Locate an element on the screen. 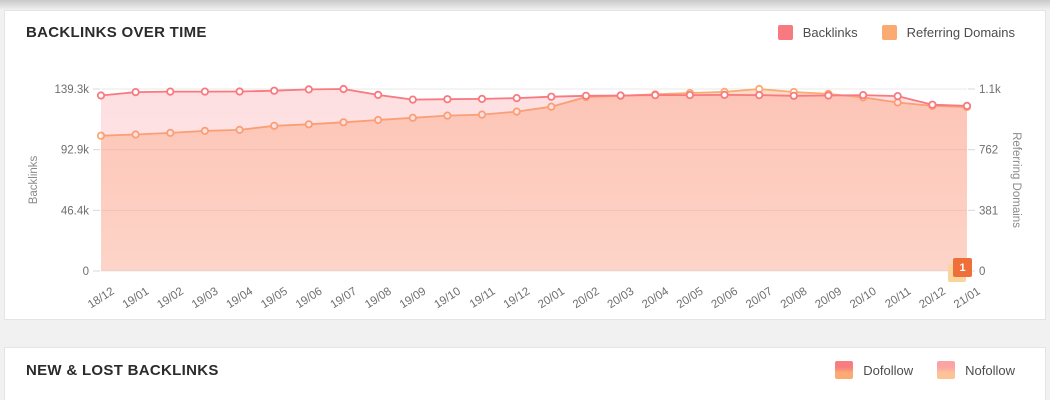 The image size is (1050, 400). x-axis-label: 19/05 is located at coordinates (274, 298).